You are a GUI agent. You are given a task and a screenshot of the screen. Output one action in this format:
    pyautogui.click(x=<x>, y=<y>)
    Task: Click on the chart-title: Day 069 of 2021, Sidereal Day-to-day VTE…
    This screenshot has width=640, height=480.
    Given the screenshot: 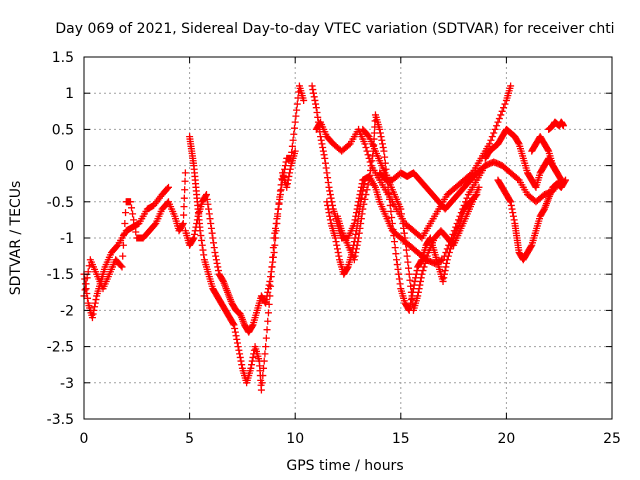 What is the action you would take?
    pyautogui.click(x=334, y=29)
    